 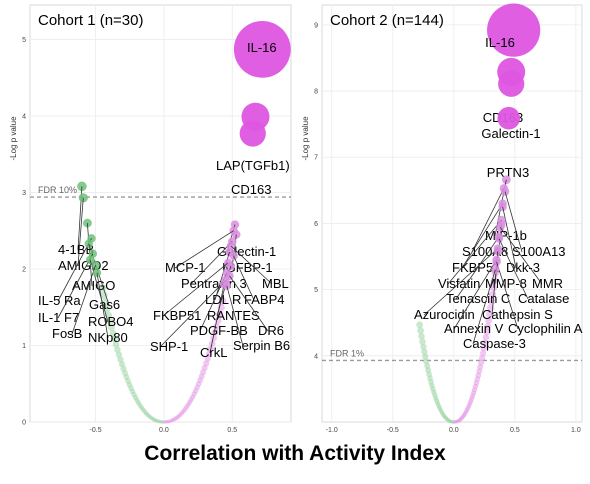 I want to click on point-label: Galectin-1, so click(x=510, y=133).